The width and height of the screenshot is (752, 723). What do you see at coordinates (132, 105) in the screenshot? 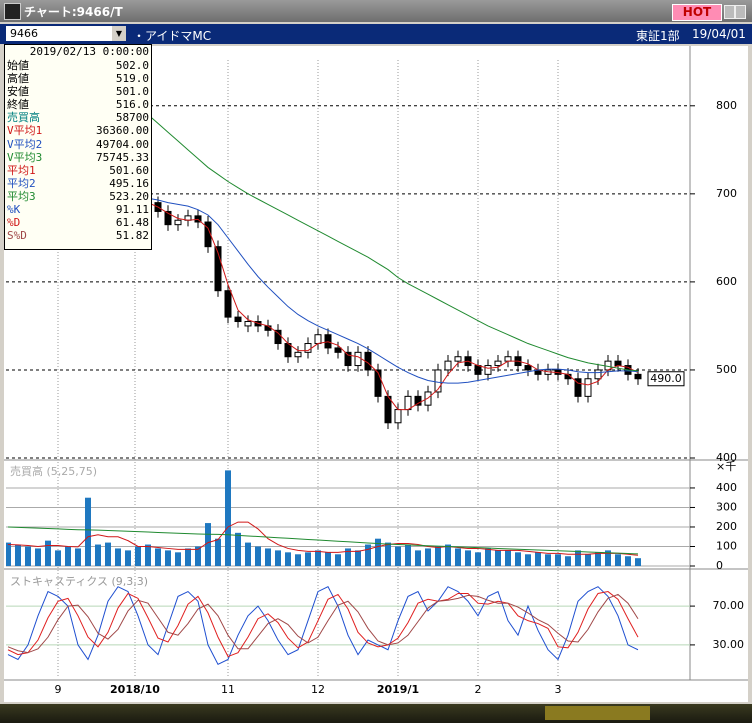
I see `info-value: 516.0` at bounding box center [132, 105].